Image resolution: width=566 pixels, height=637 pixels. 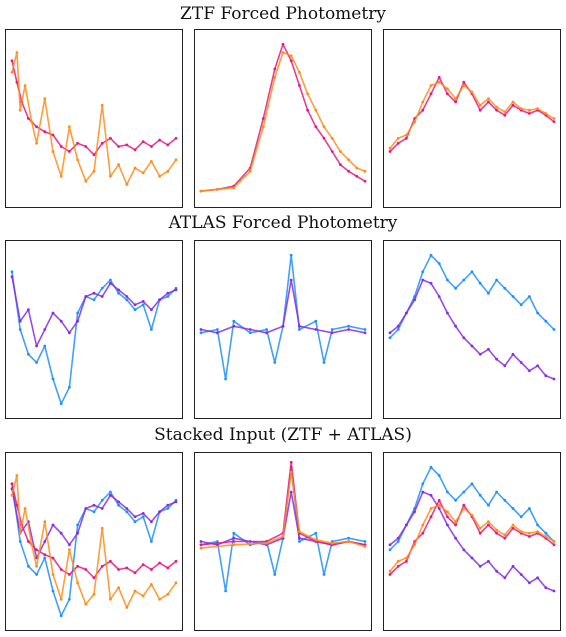 I want to click on series-line-ztf_r, so click(x=283, y=121).